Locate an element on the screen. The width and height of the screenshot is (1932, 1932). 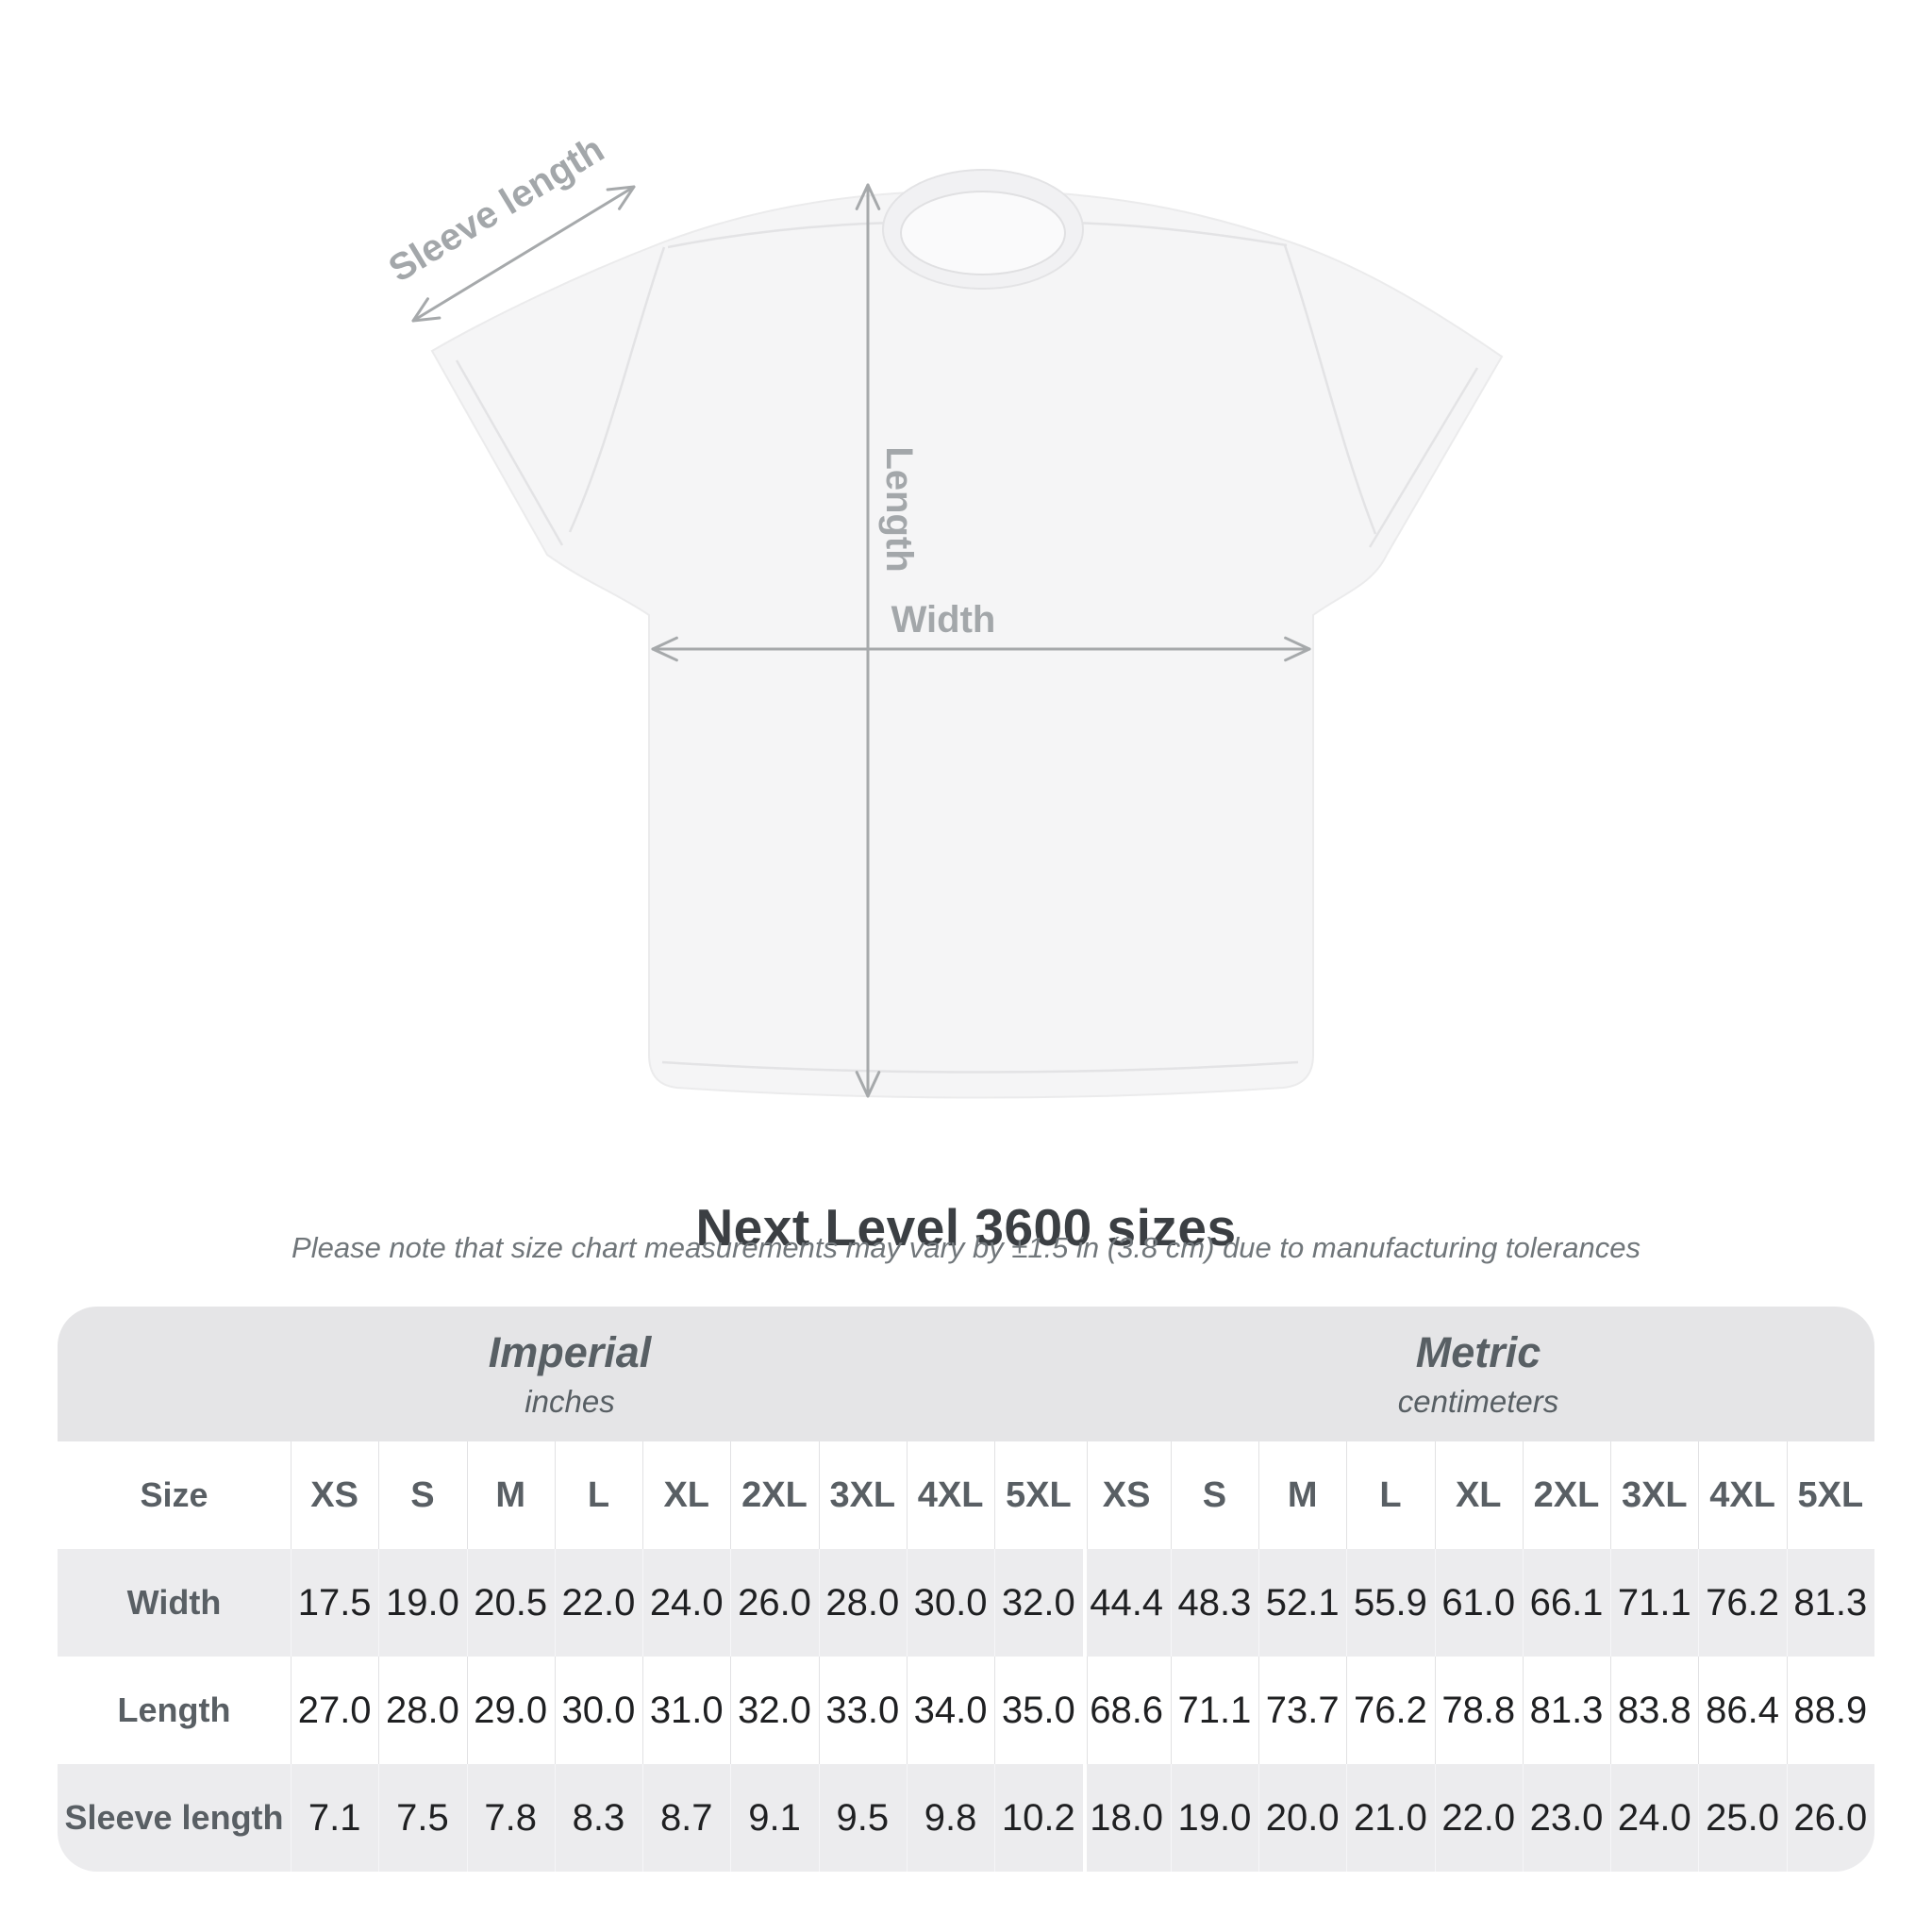
sleeve-length-label: Sleeve length is located at coordinates (496, 209).